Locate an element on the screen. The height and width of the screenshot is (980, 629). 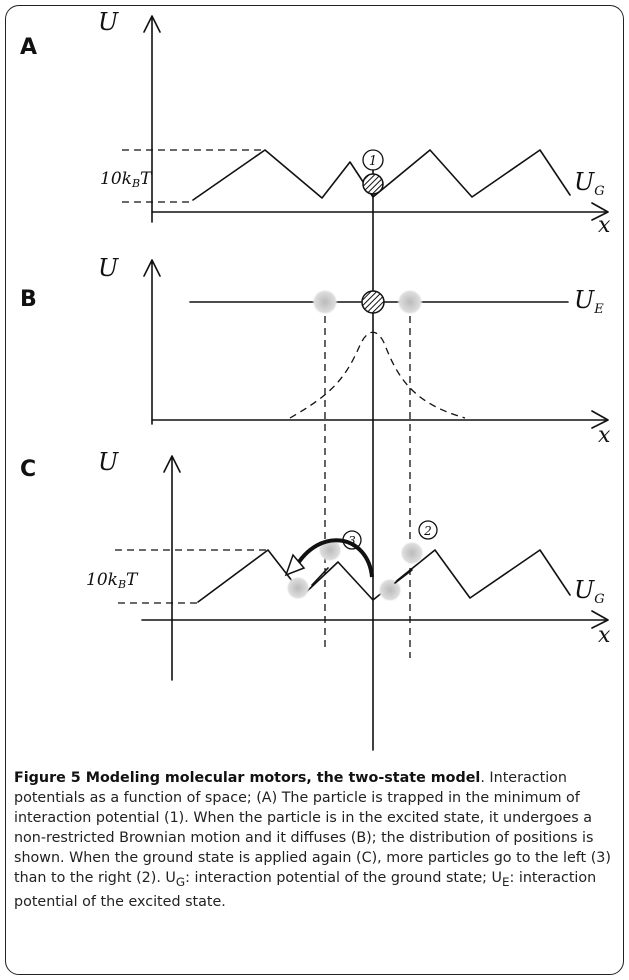
distribution-curve is located at coordinates (377, 375).